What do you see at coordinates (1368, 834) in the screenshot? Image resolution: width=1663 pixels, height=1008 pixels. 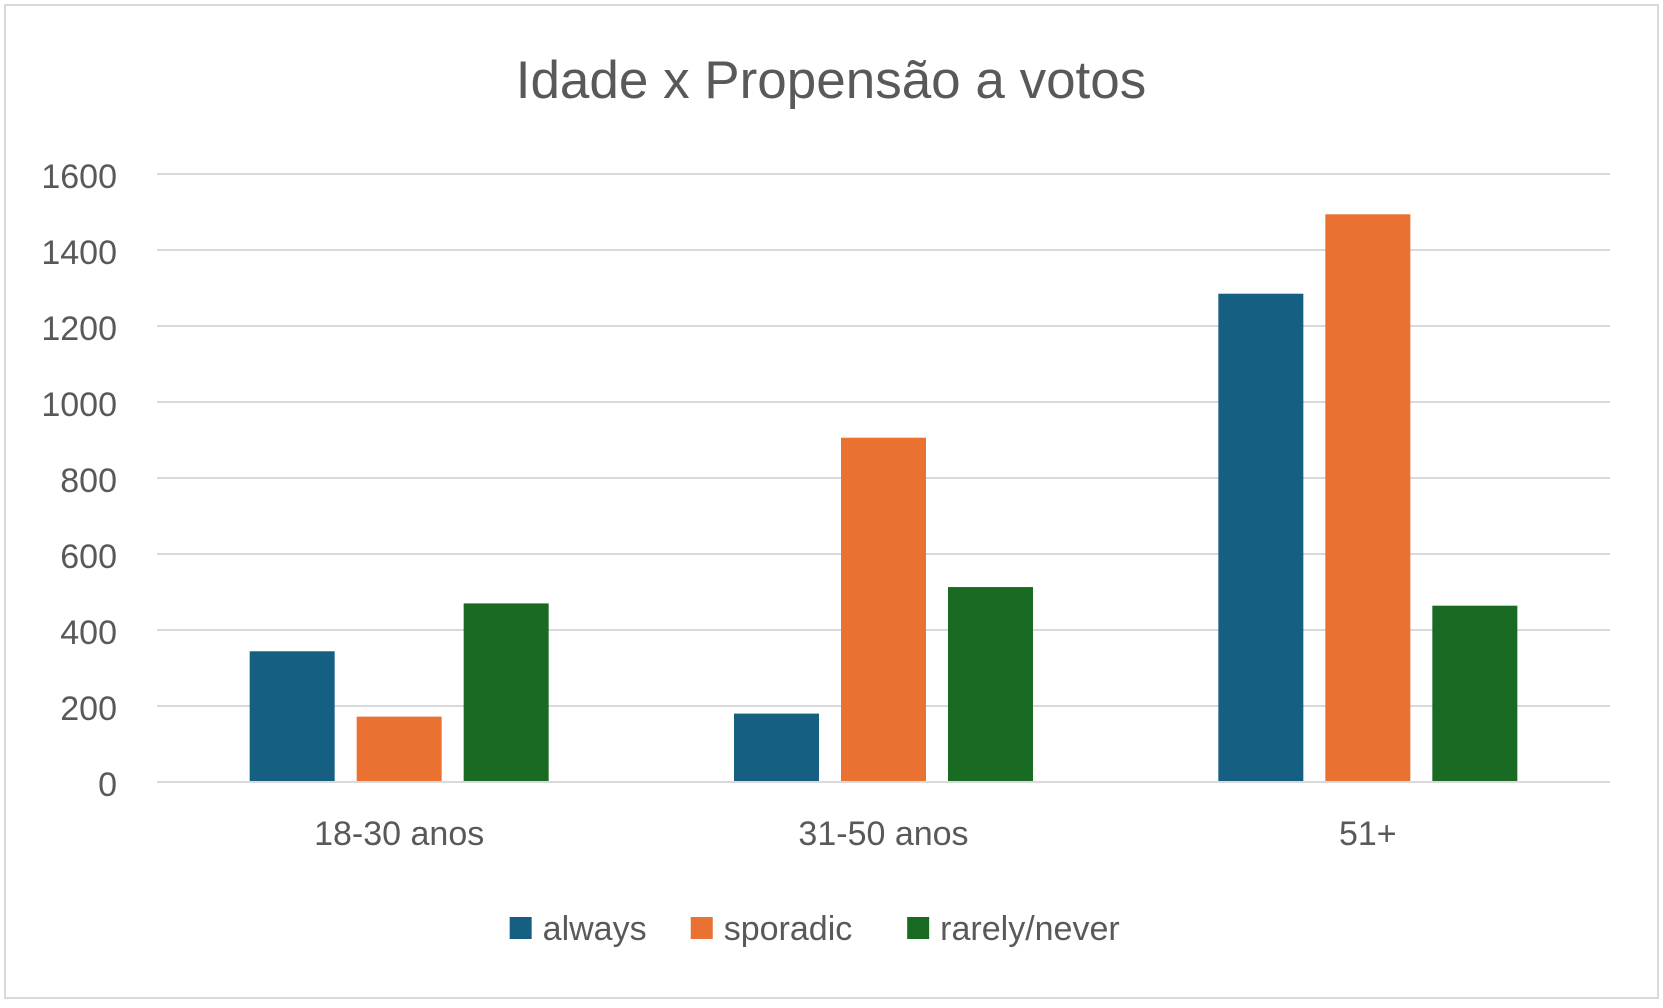 I see `x-tick-label: 51+` at bounding box center [1368, 834].